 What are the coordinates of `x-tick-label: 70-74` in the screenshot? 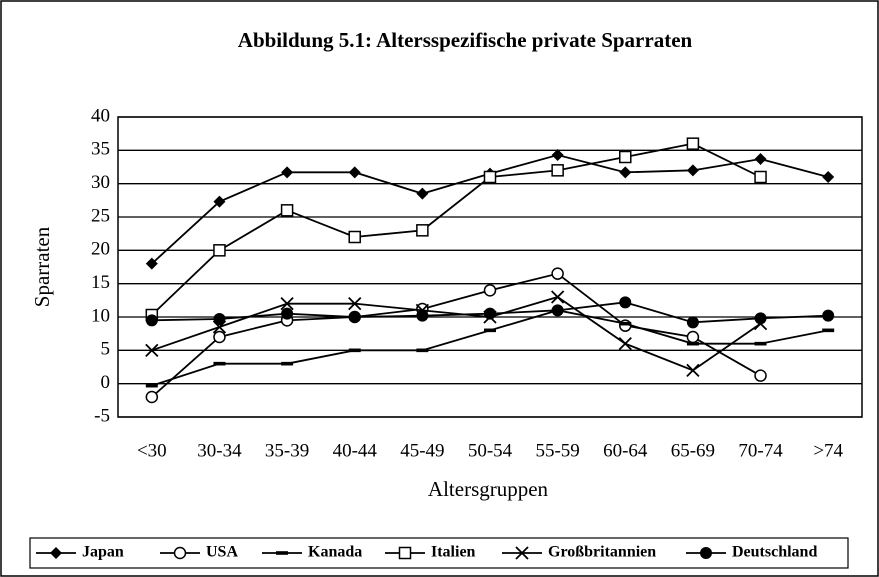 It's located at (760, 450).